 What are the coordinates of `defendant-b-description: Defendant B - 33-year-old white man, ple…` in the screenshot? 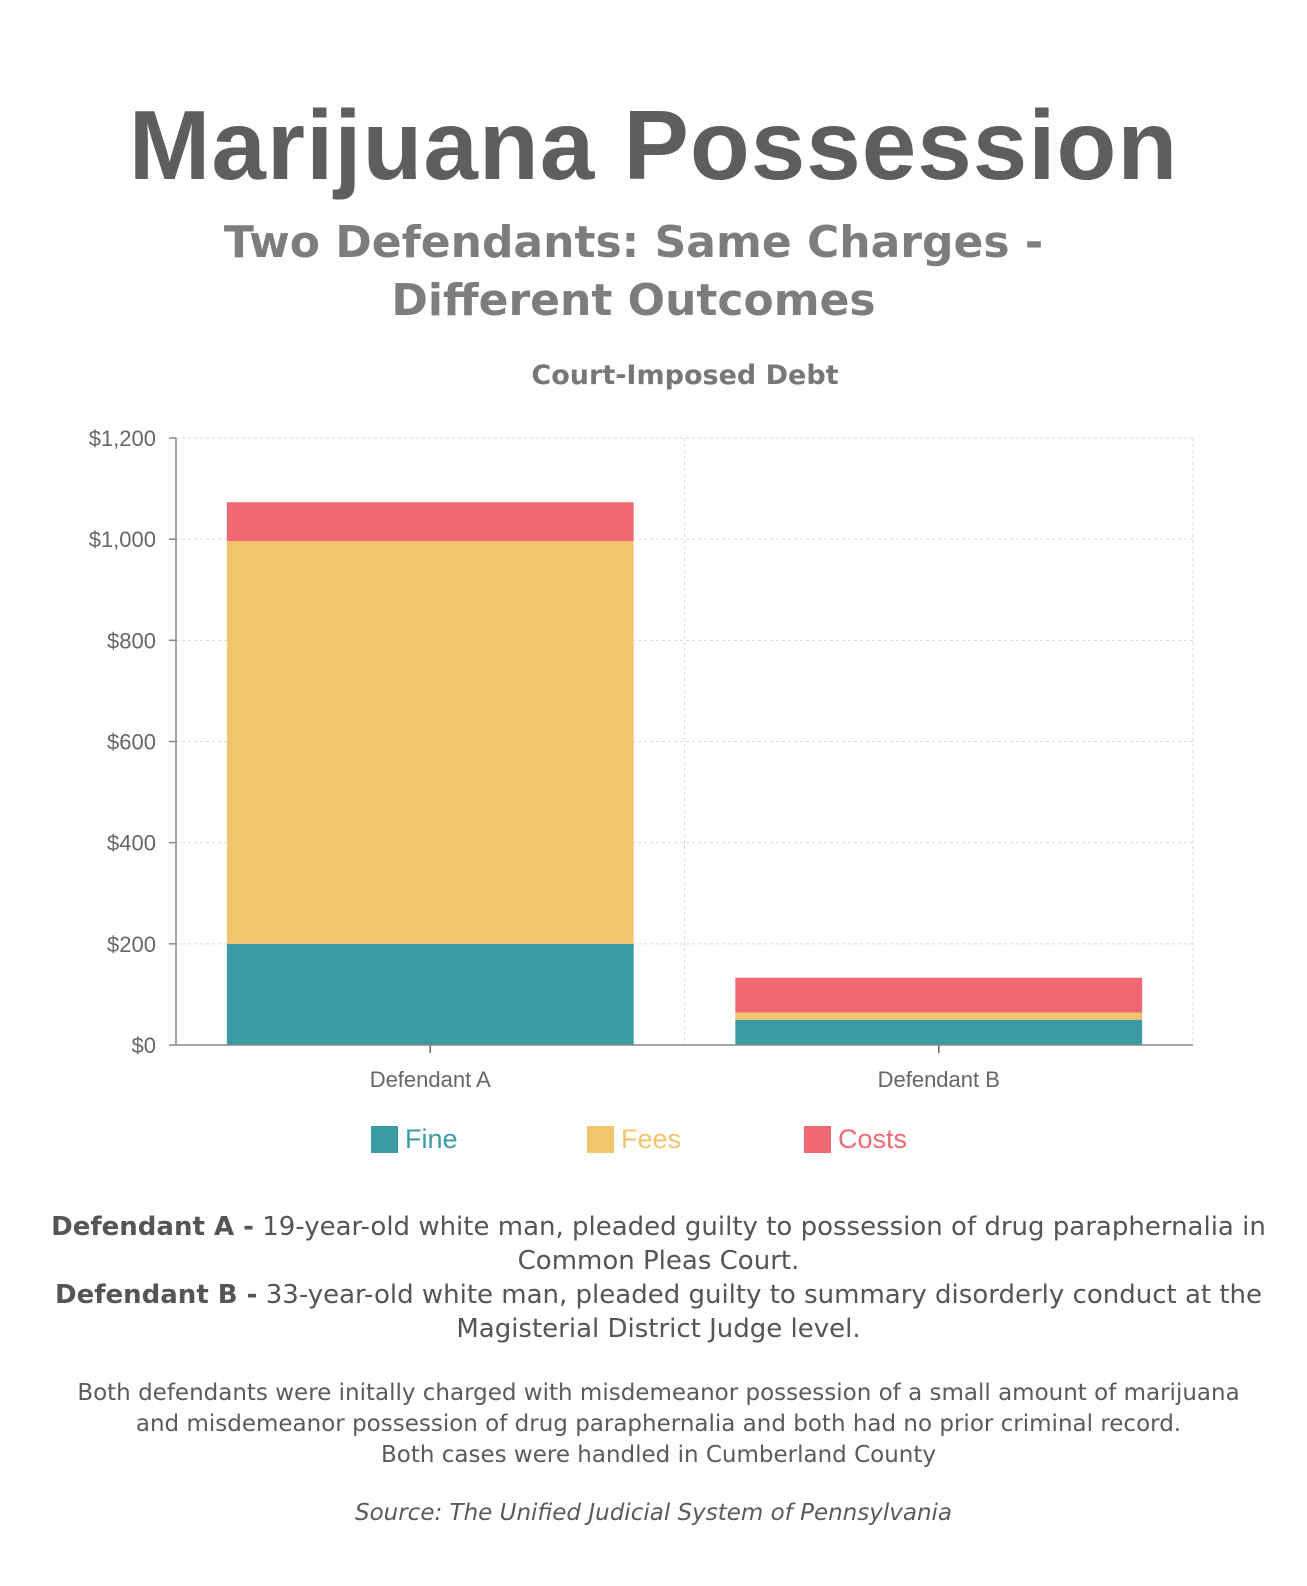 It's located at (658, 1312).